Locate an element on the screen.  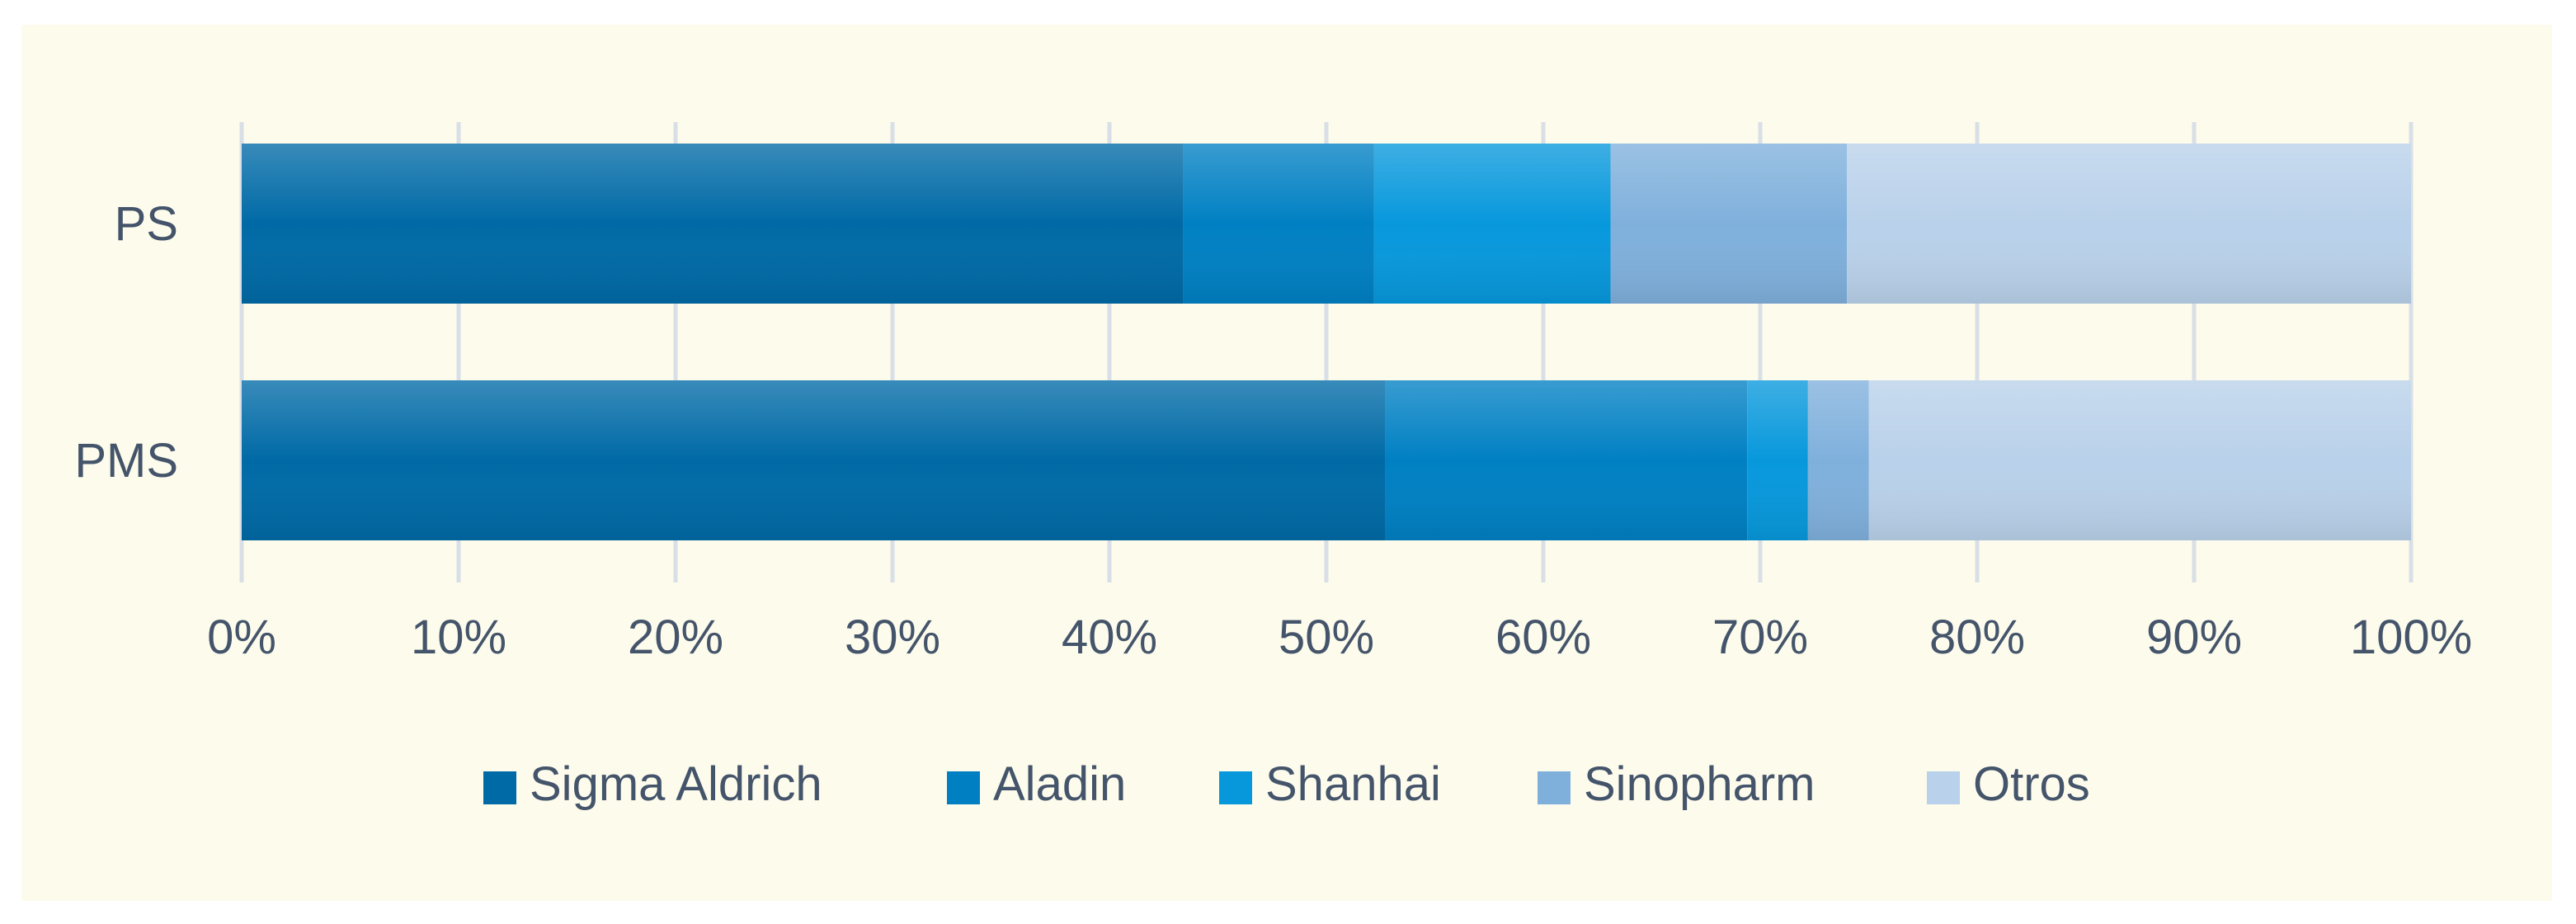
x-tick-label: 10% is located at coordinates (458, 637).